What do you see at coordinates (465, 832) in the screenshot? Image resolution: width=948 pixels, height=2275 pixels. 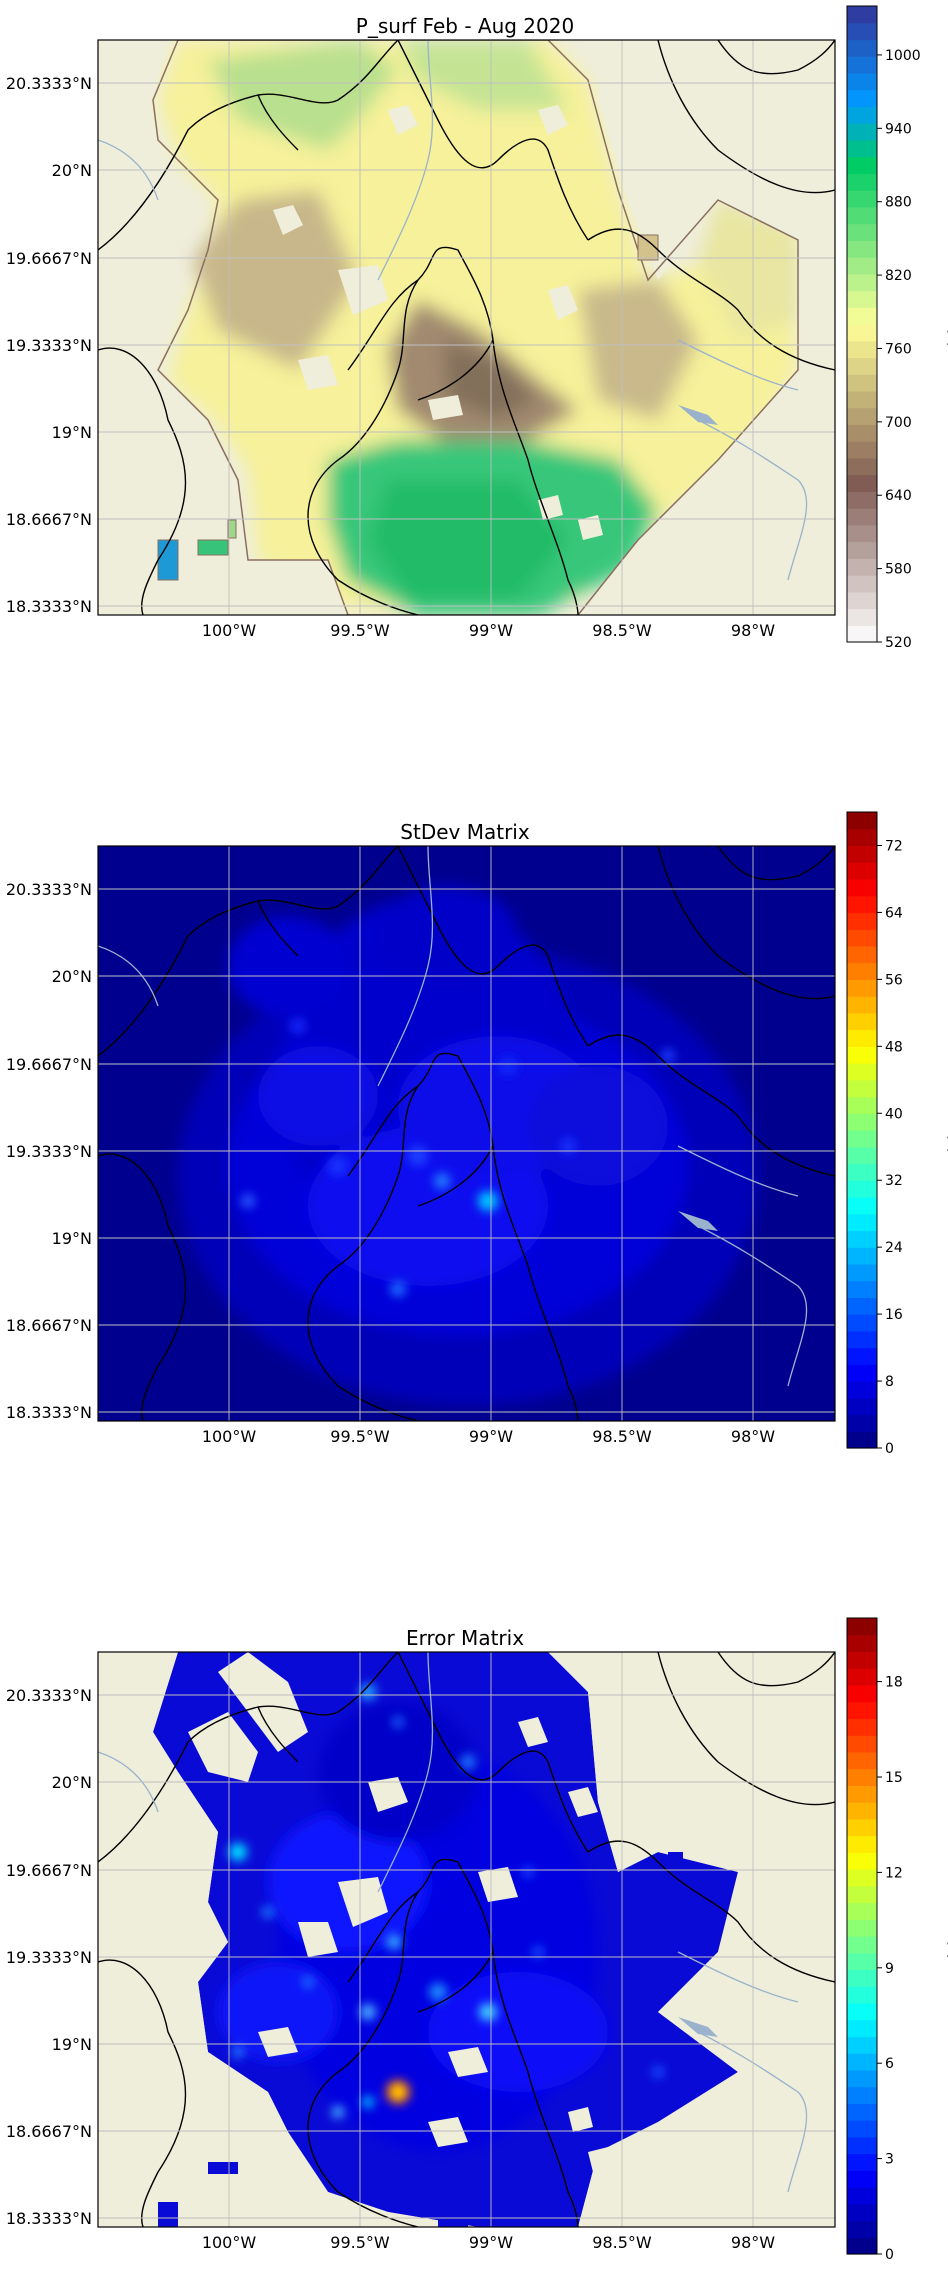 I see `chart-title: StDev Matrix` at bounding box center [465, 832].